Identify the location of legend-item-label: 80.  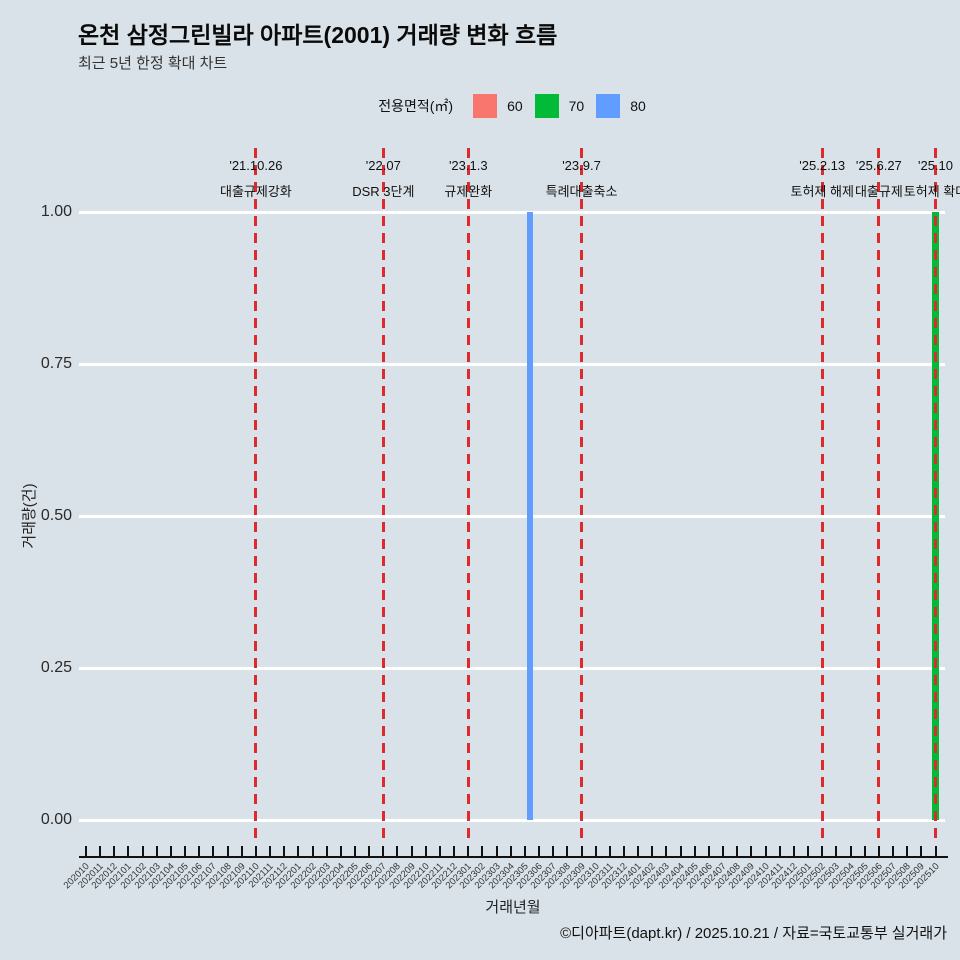
(638, 106).